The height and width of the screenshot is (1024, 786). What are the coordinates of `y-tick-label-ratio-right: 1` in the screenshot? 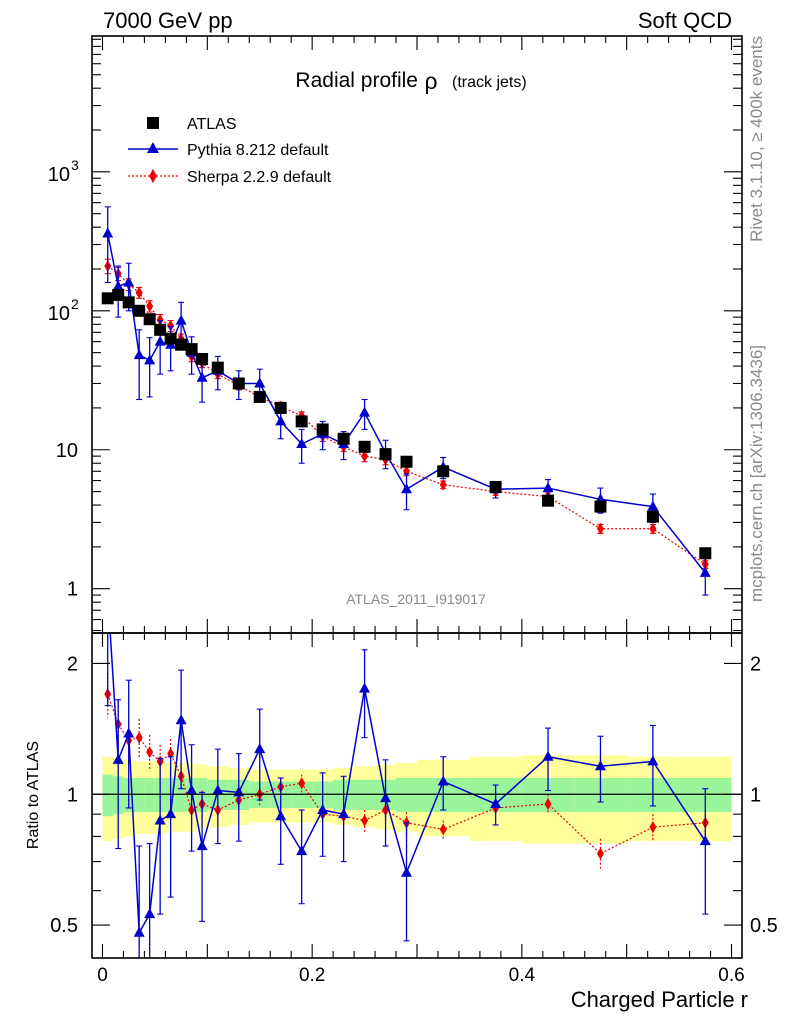 It's located at (755, 795).